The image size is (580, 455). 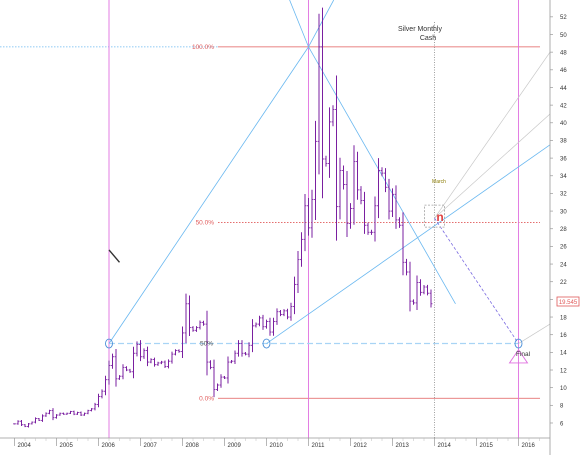 What do you see at coordinates (563, 248) in the screenshot?
I see `y-tick-label: 26` at bounding box center [563, 248].